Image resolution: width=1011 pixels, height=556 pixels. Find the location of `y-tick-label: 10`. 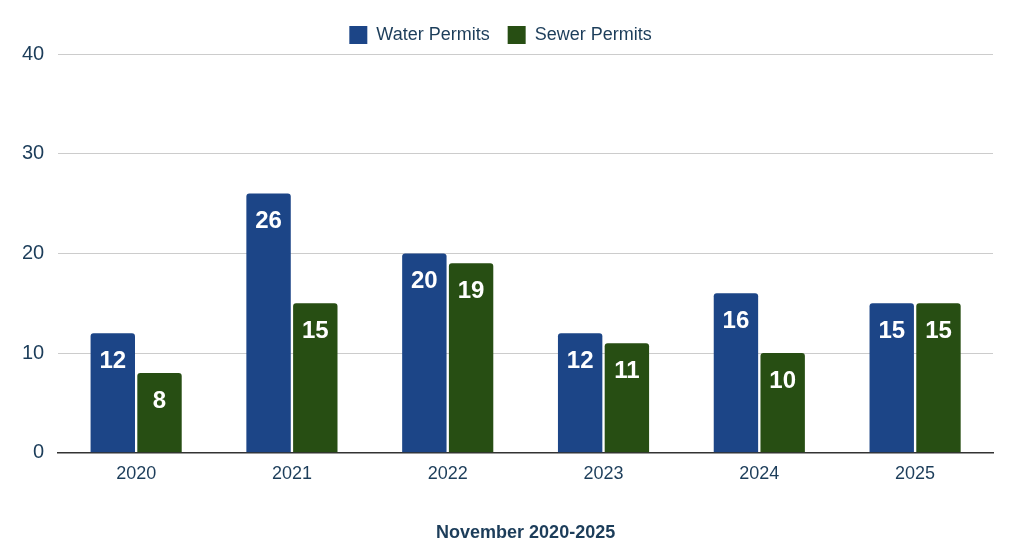

y-tick-label: 10 is located at coordinates (33, 351).